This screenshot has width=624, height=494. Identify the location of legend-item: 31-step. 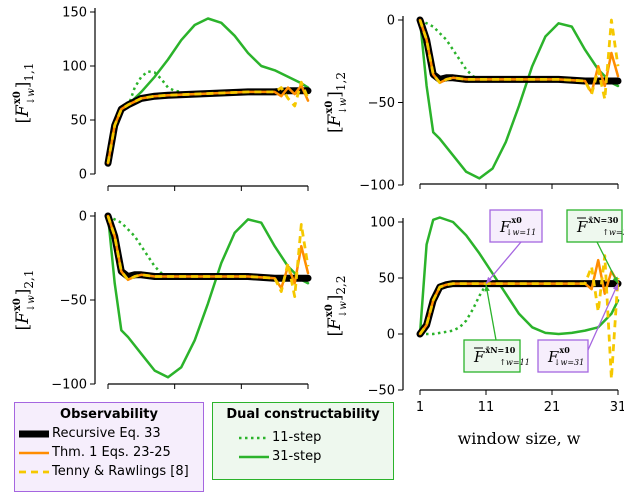
(314, 456).